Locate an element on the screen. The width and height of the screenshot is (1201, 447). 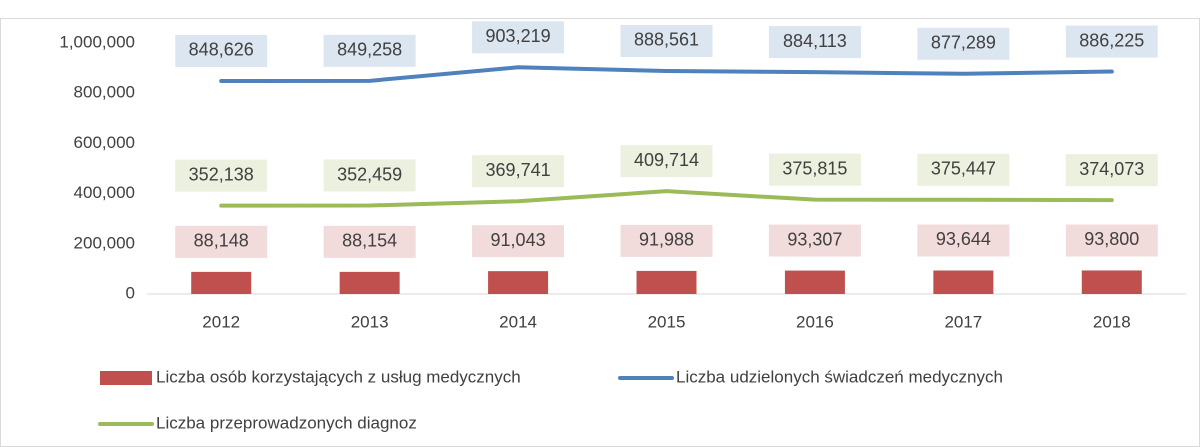
data-label: 888,561 is located at coordinates (666, 40).